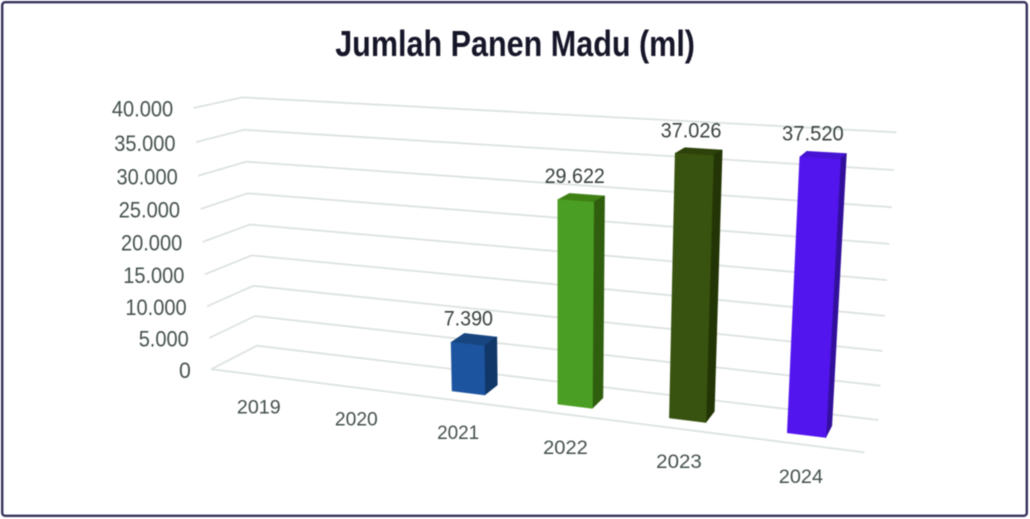 Image resolution: width=1030 pixels, height=519 pixels. I want to click on svg-text: 7.390, so click(468, 319).